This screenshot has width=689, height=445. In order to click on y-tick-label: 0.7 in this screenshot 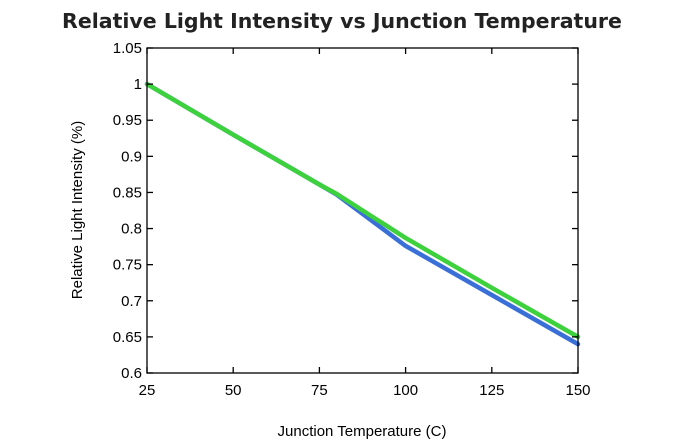, I will do `click(131, 301)`.